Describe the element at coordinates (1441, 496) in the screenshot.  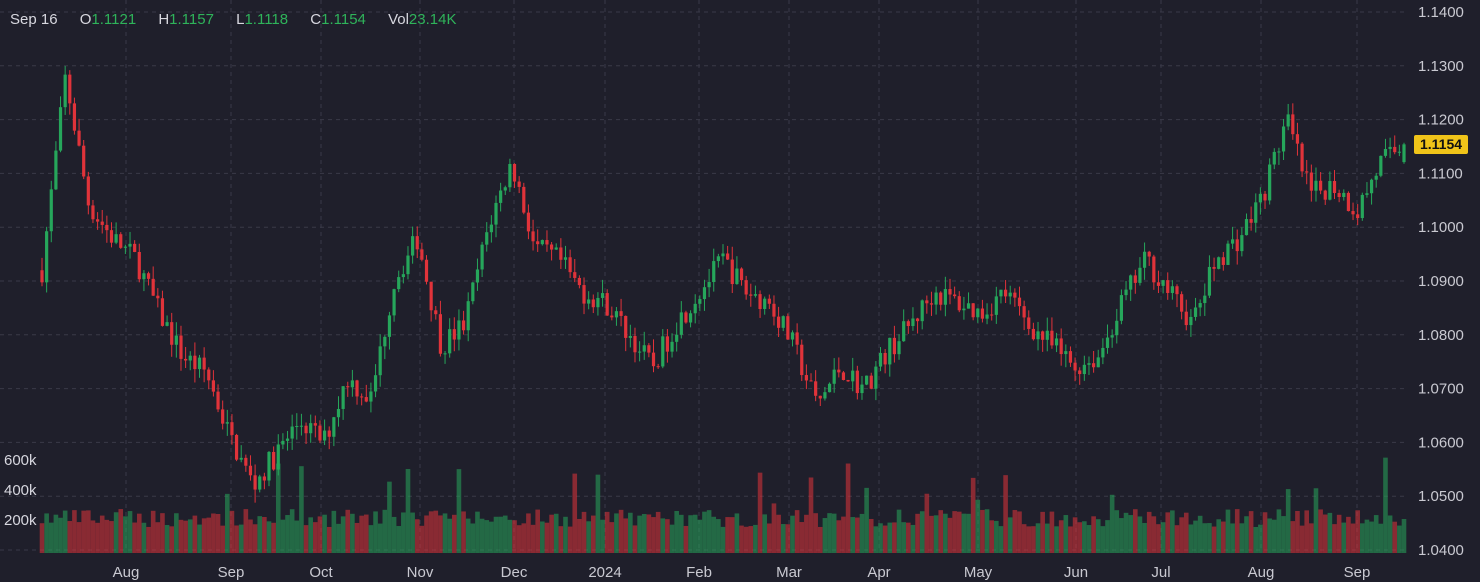
I see `price-tick-label: 1.0500` at that location.